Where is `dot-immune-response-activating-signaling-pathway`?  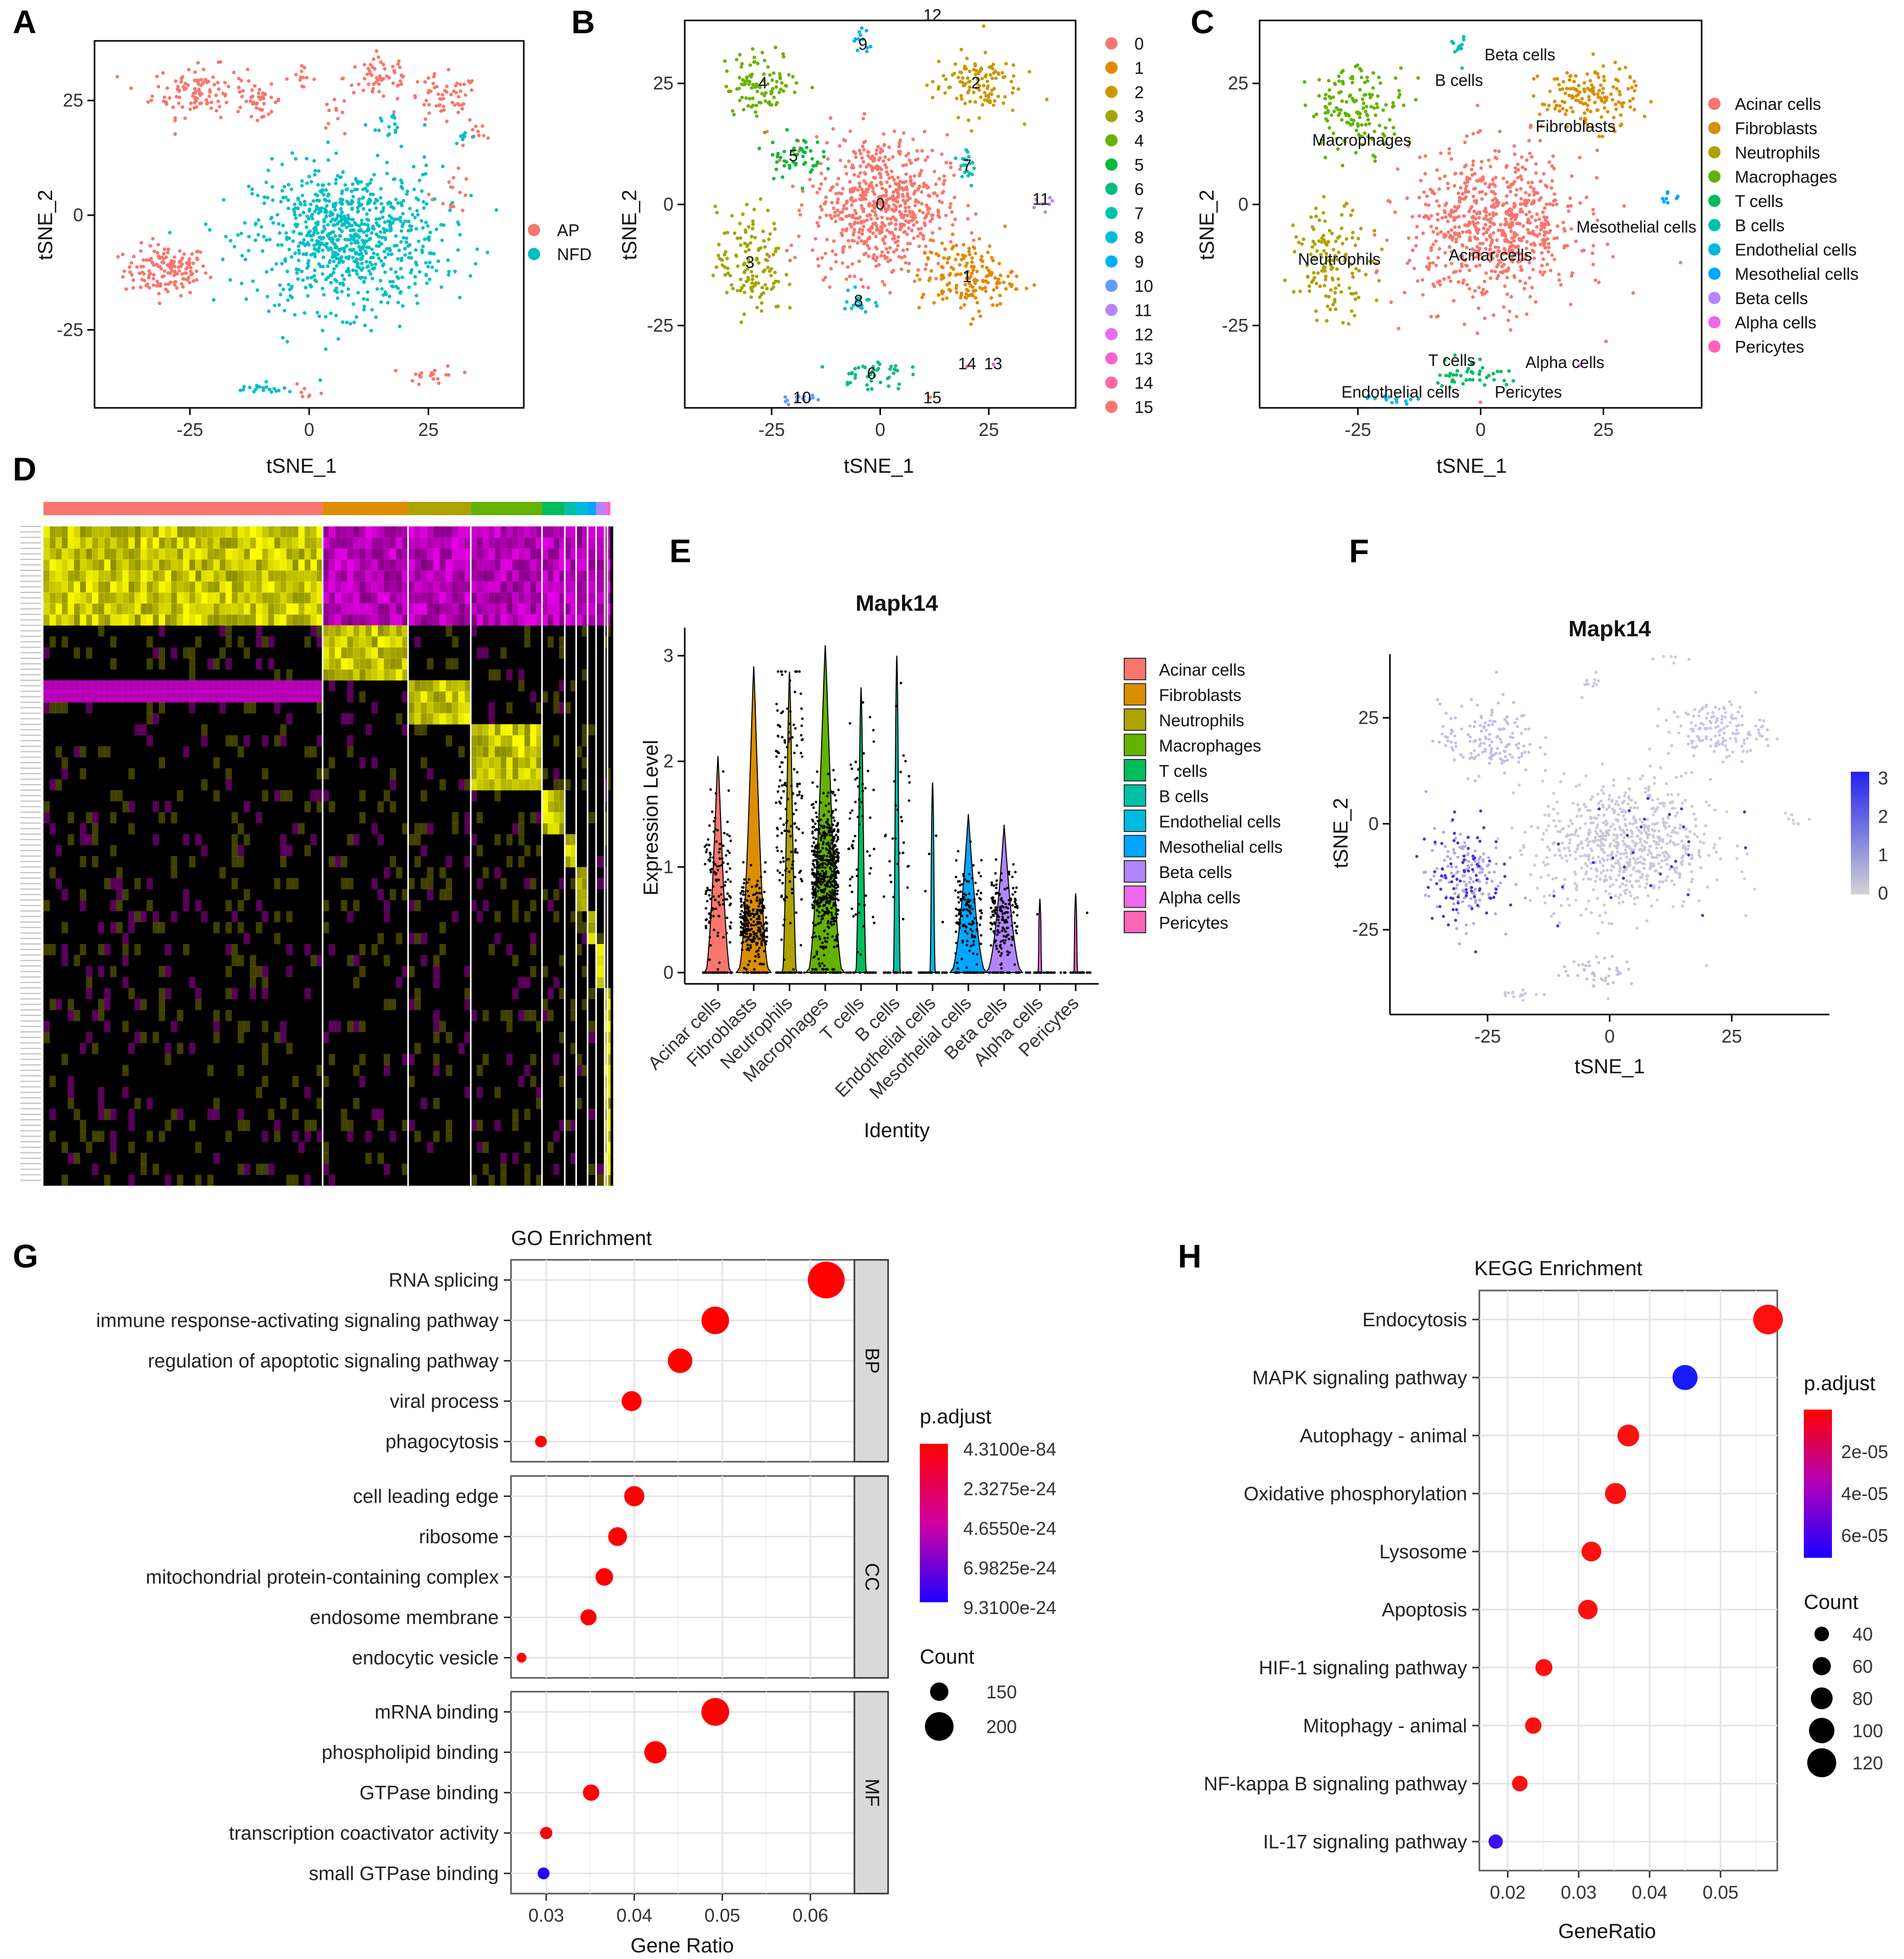
dot-immune-response-activating-signaling-pathway is located at coordinates (715, 1320).